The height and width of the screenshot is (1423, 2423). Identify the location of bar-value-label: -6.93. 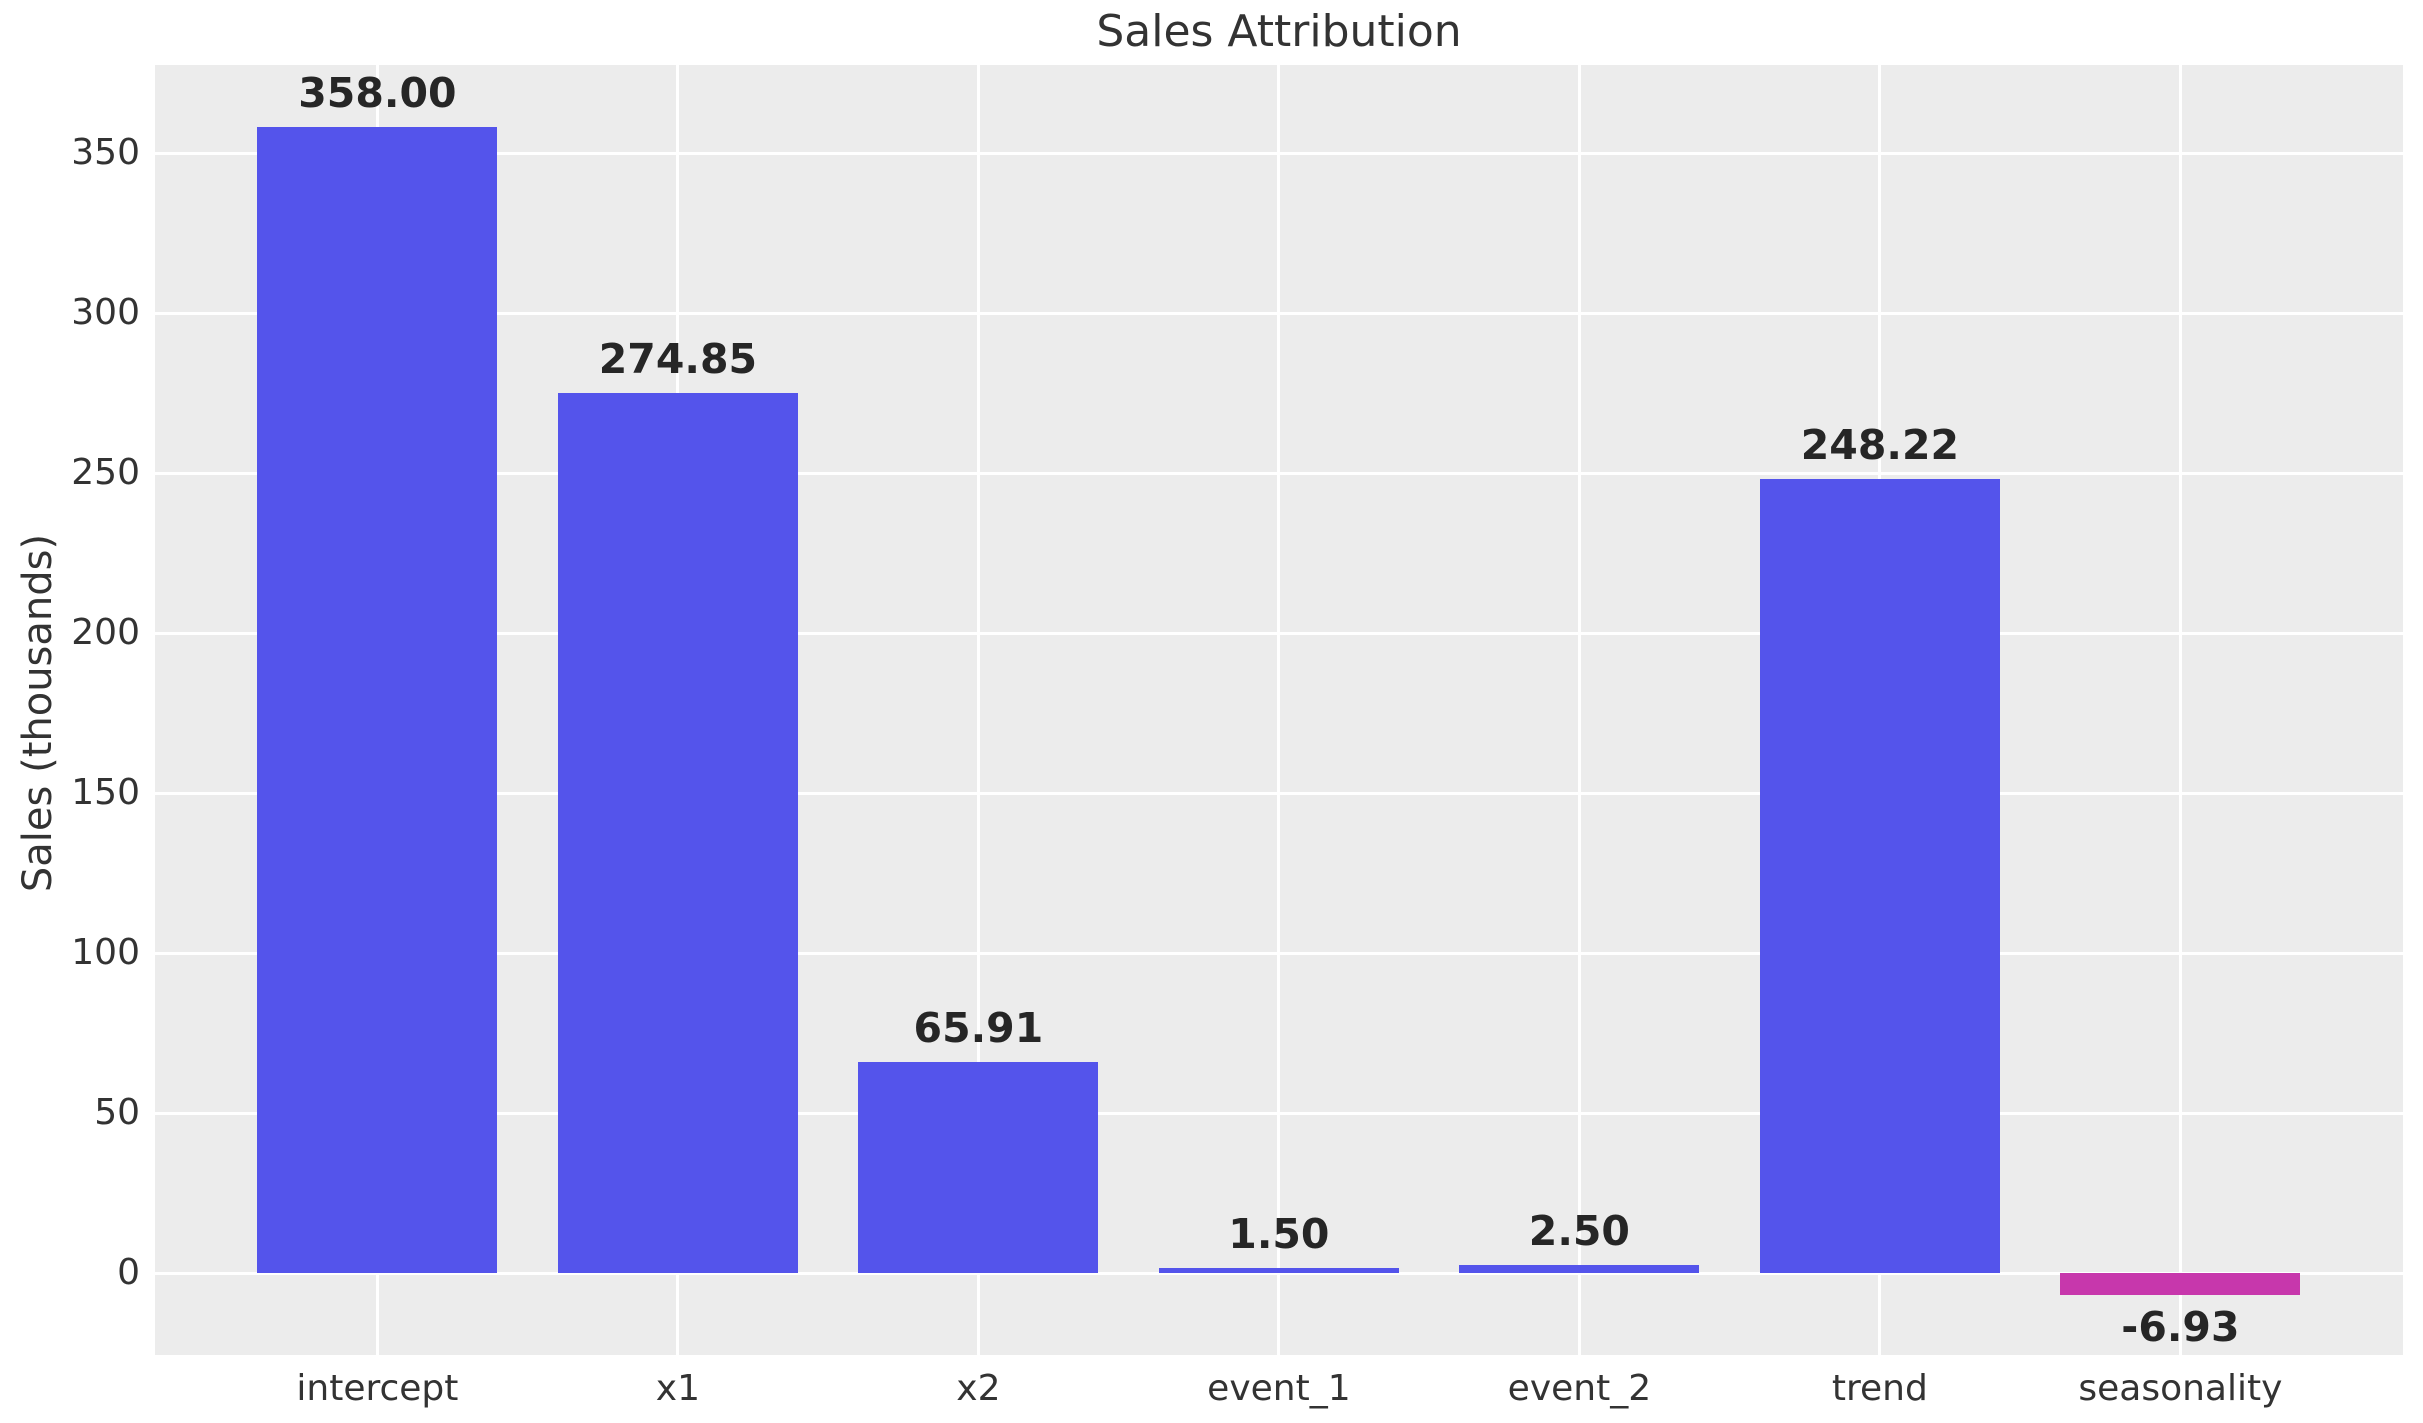
(2180, 1327).